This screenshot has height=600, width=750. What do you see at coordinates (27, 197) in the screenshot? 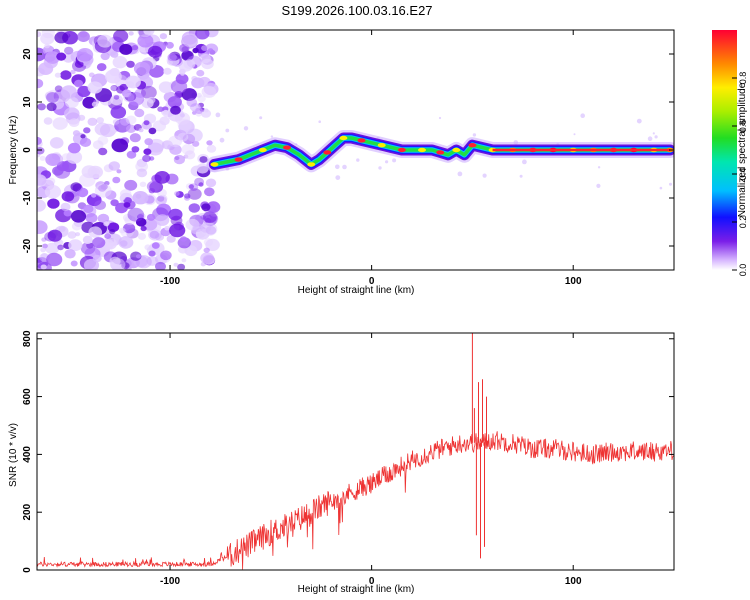
I see `y-tick-label: -10` at bounding box center [27, 197].